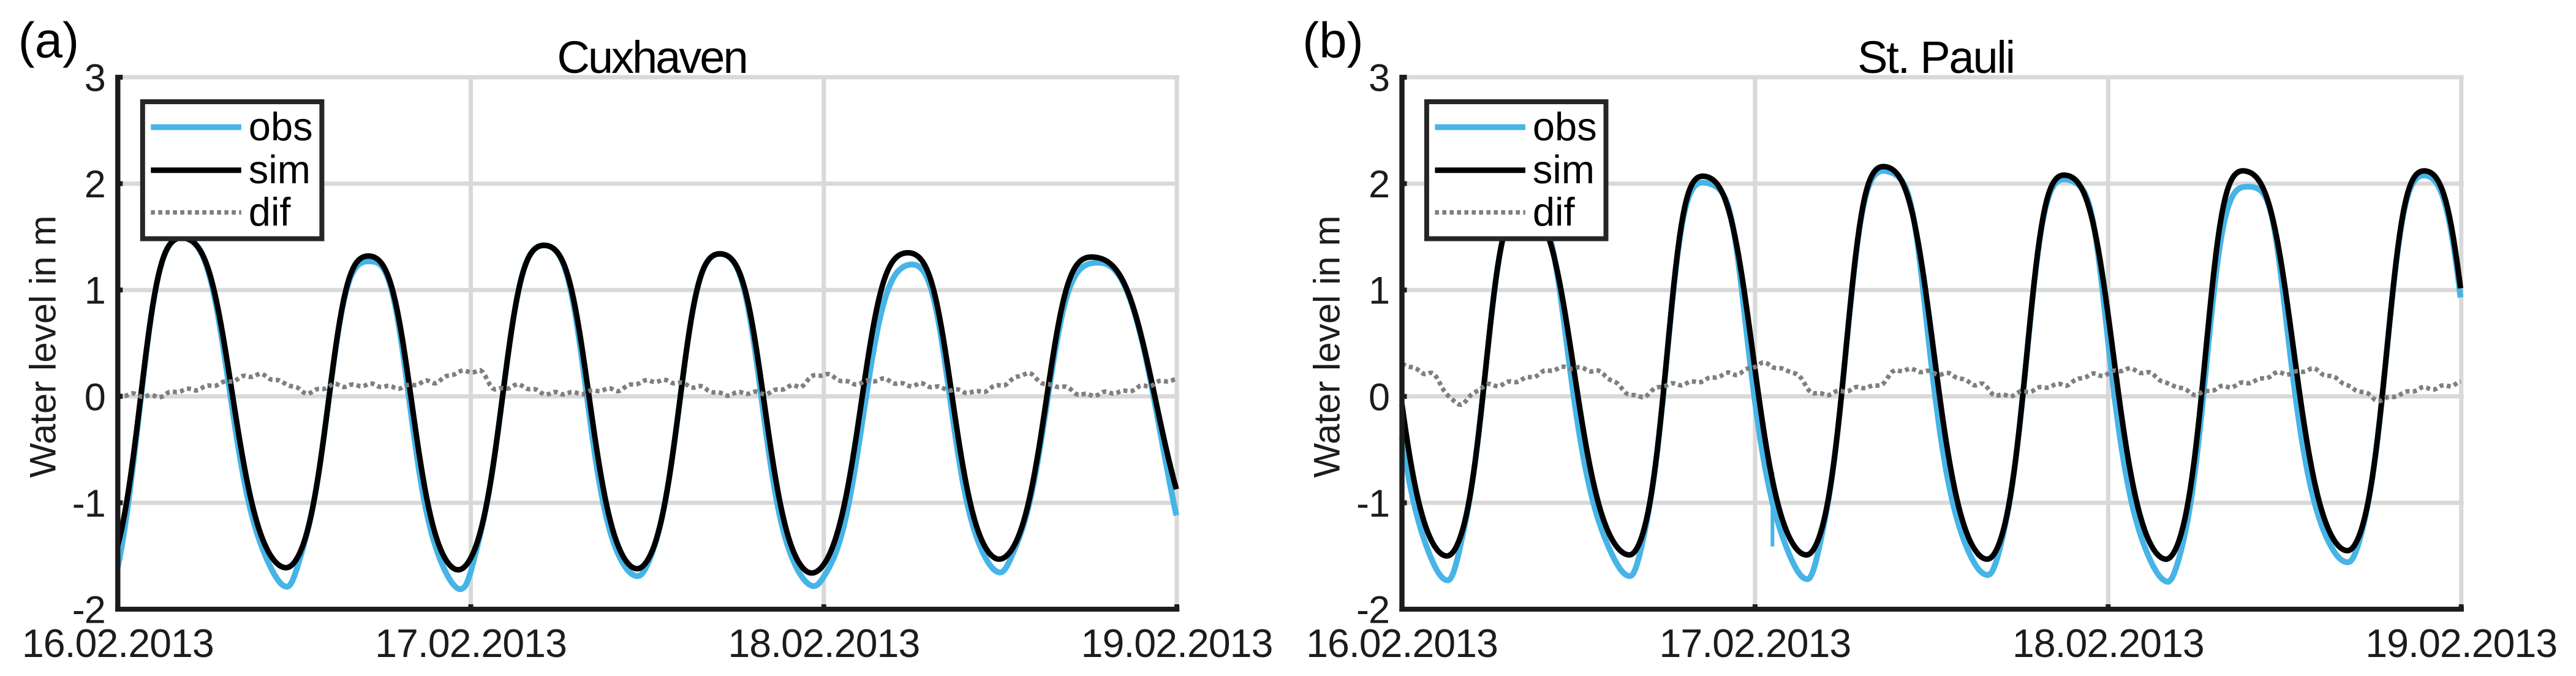 Image resolution: width=2576 pixels, height=676 pixels. I want to click on svg-text: St. Pauli, so click(1935, 58).